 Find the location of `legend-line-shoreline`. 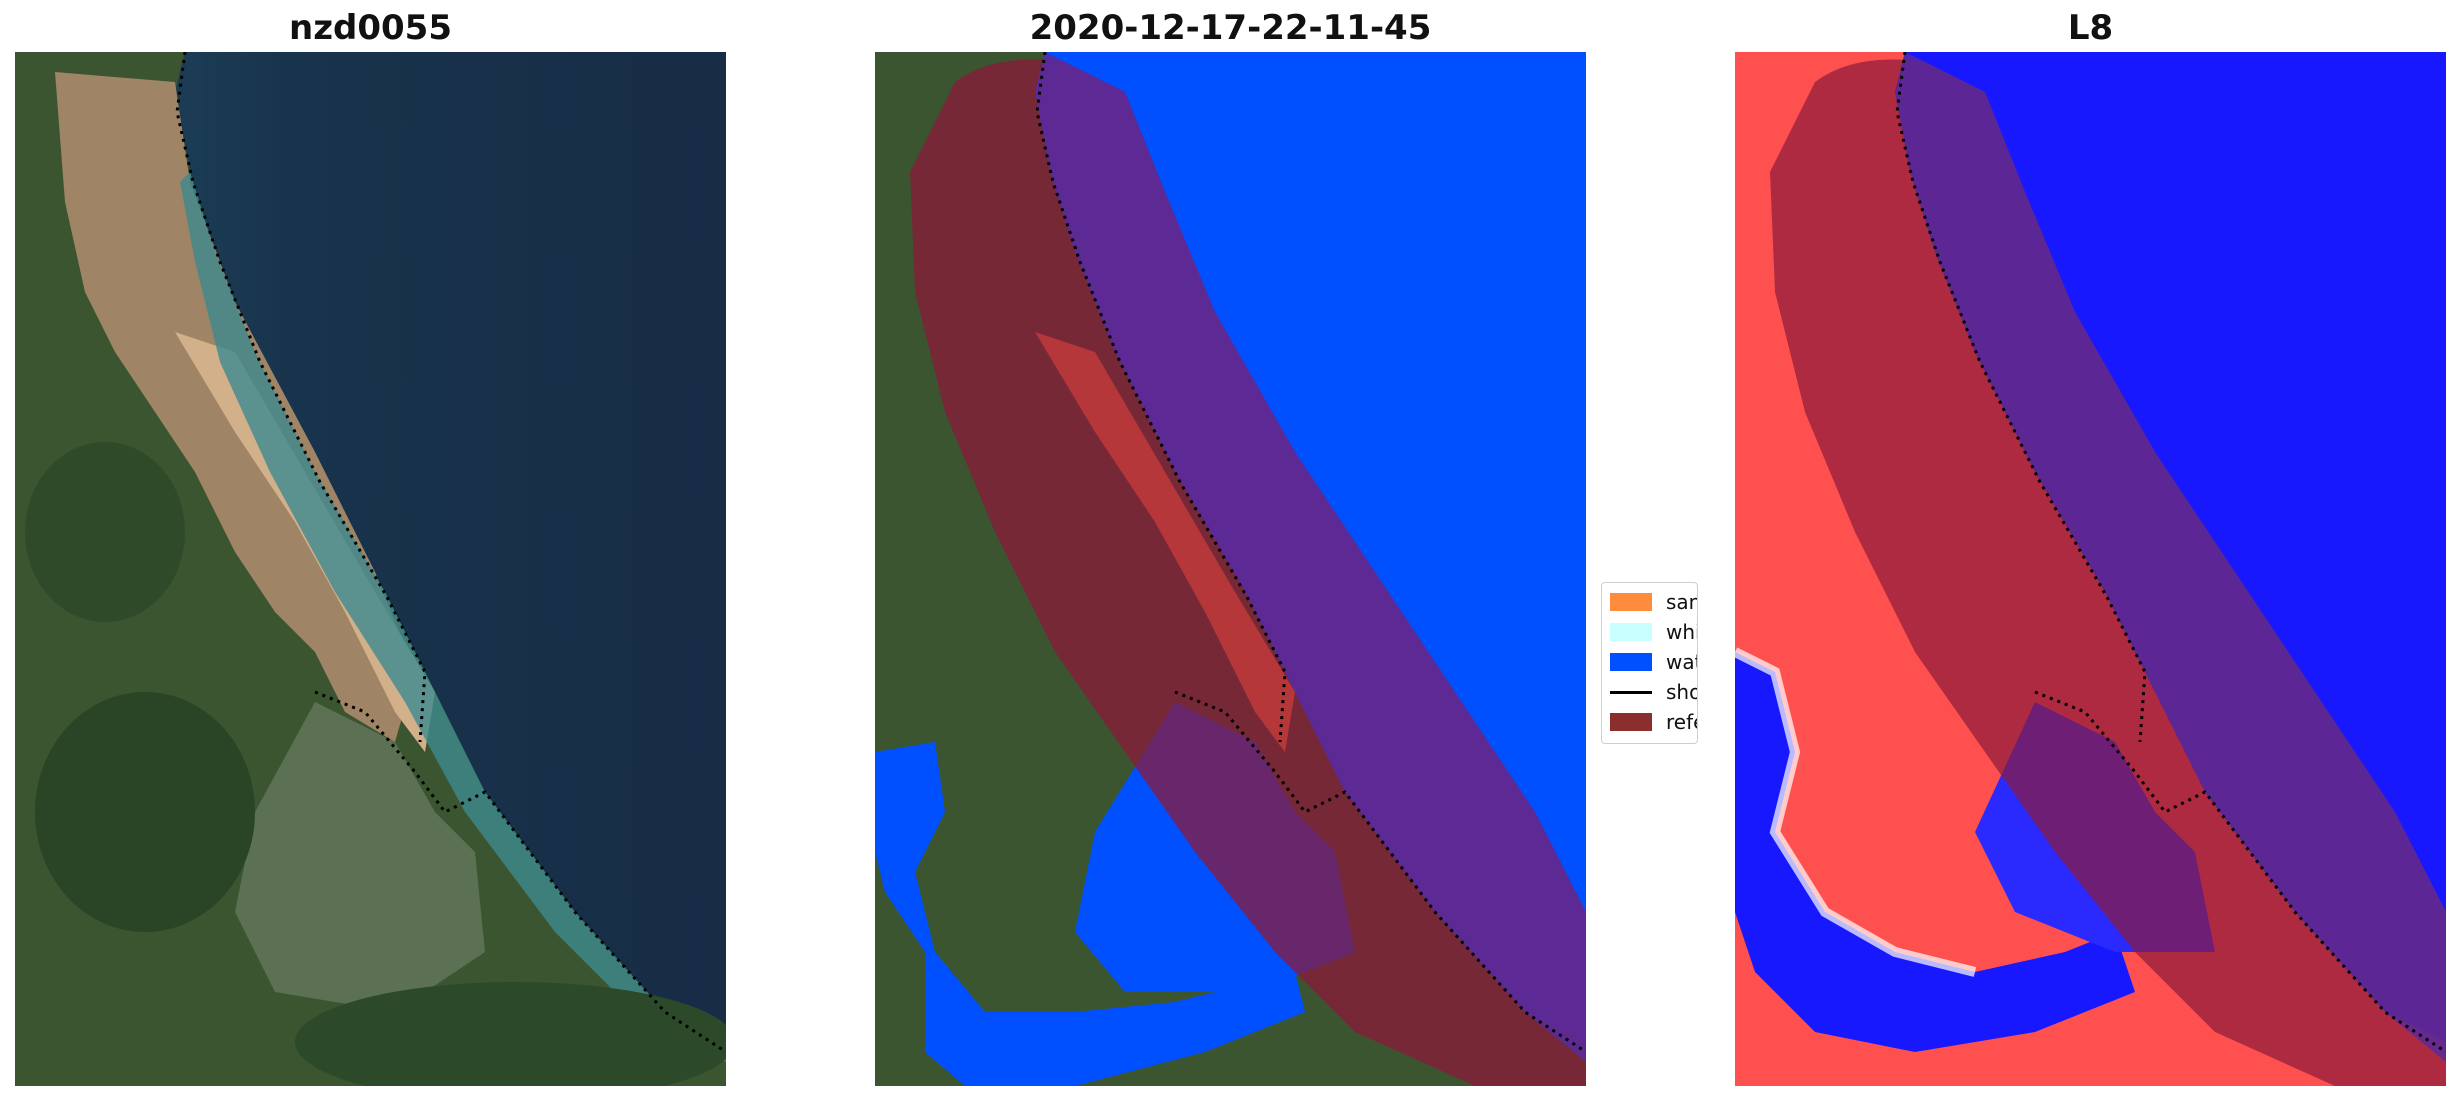

legend-line-shoreline is located at coordinates (1631, 692).